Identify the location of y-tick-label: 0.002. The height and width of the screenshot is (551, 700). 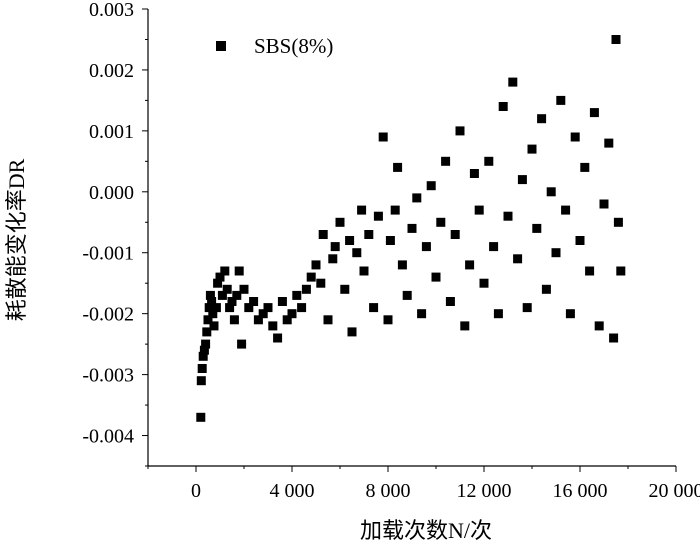
(111, 71).